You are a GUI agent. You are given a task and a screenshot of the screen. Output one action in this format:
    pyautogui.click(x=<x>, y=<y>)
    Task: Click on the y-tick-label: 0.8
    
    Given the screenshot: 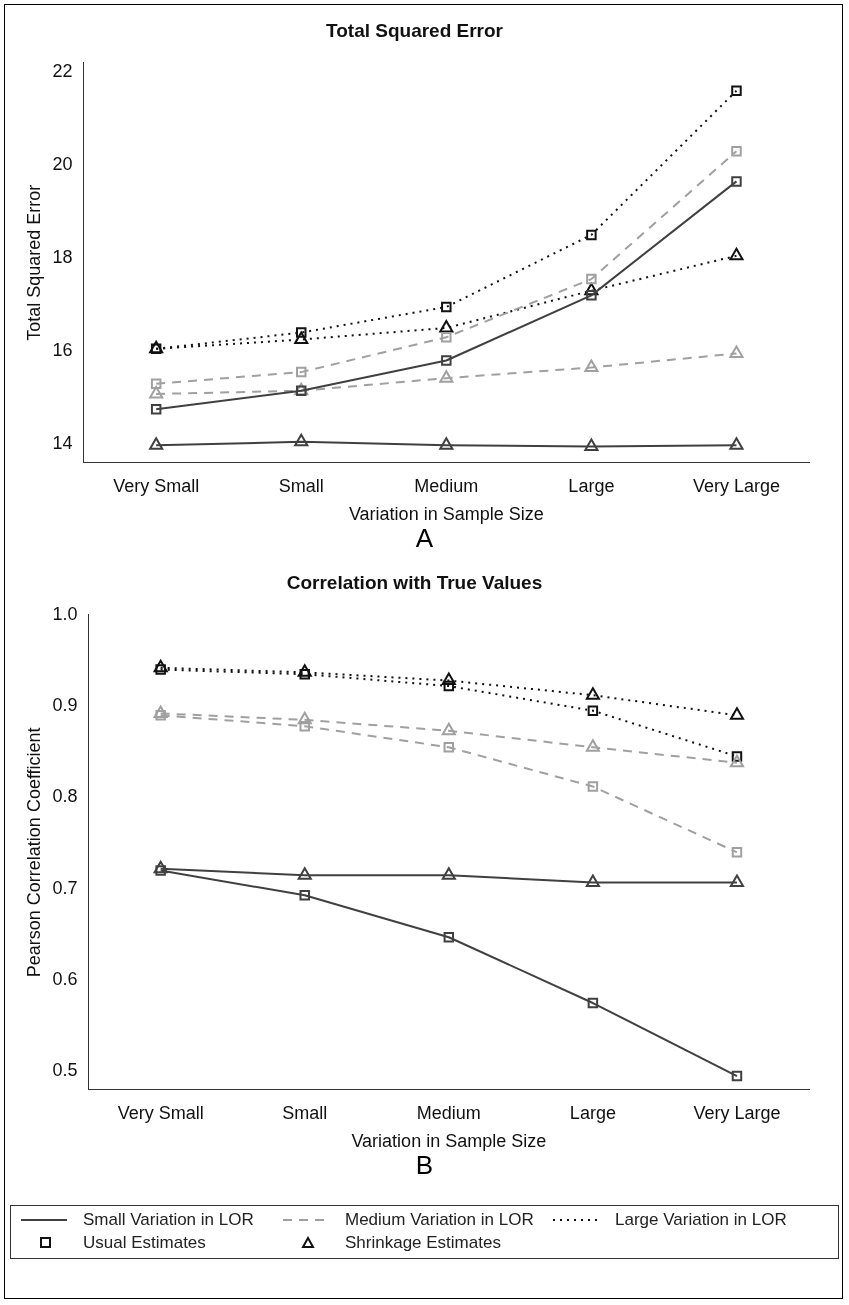 What is the action you would take?
    pyautogui.click(x=65, y=796)
    